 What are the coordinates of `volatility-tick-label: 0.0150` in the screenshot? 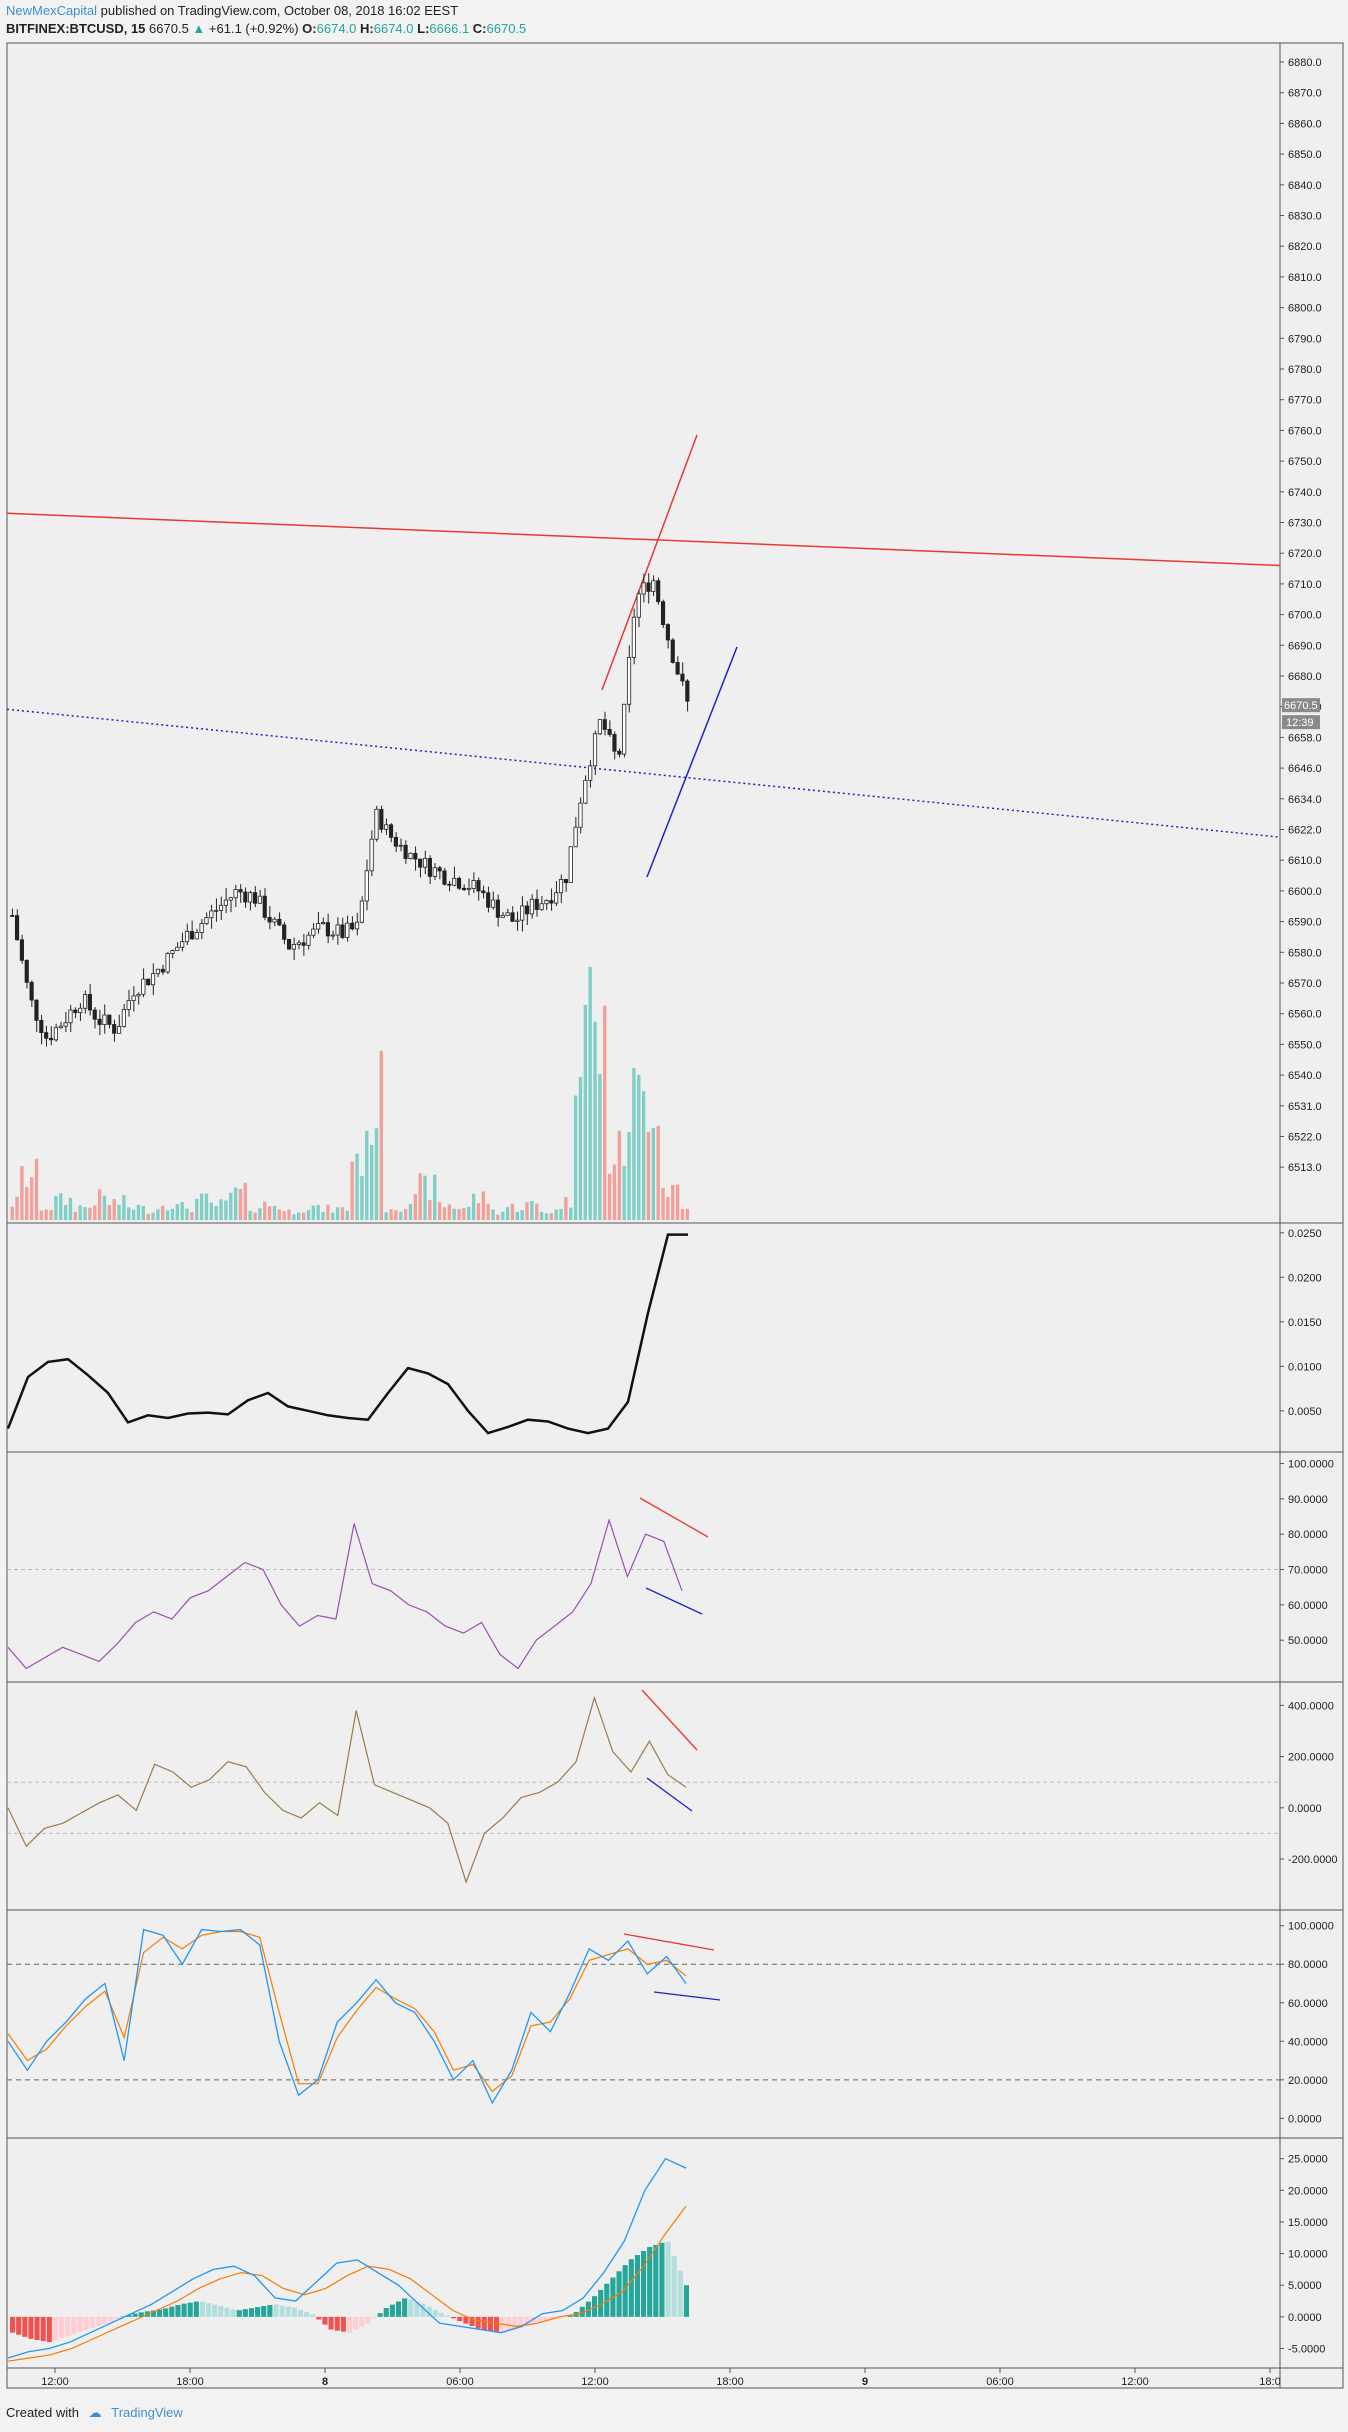 It's located at (1305, 1323).